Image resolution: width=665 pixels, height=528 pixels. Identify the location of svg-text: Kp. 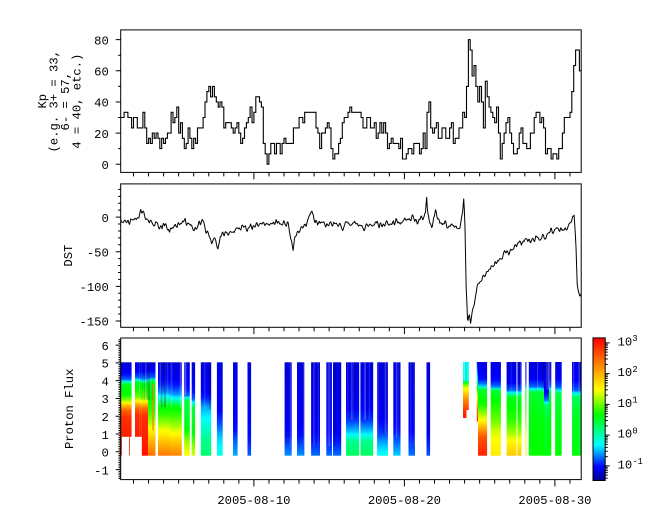
(43, 101).